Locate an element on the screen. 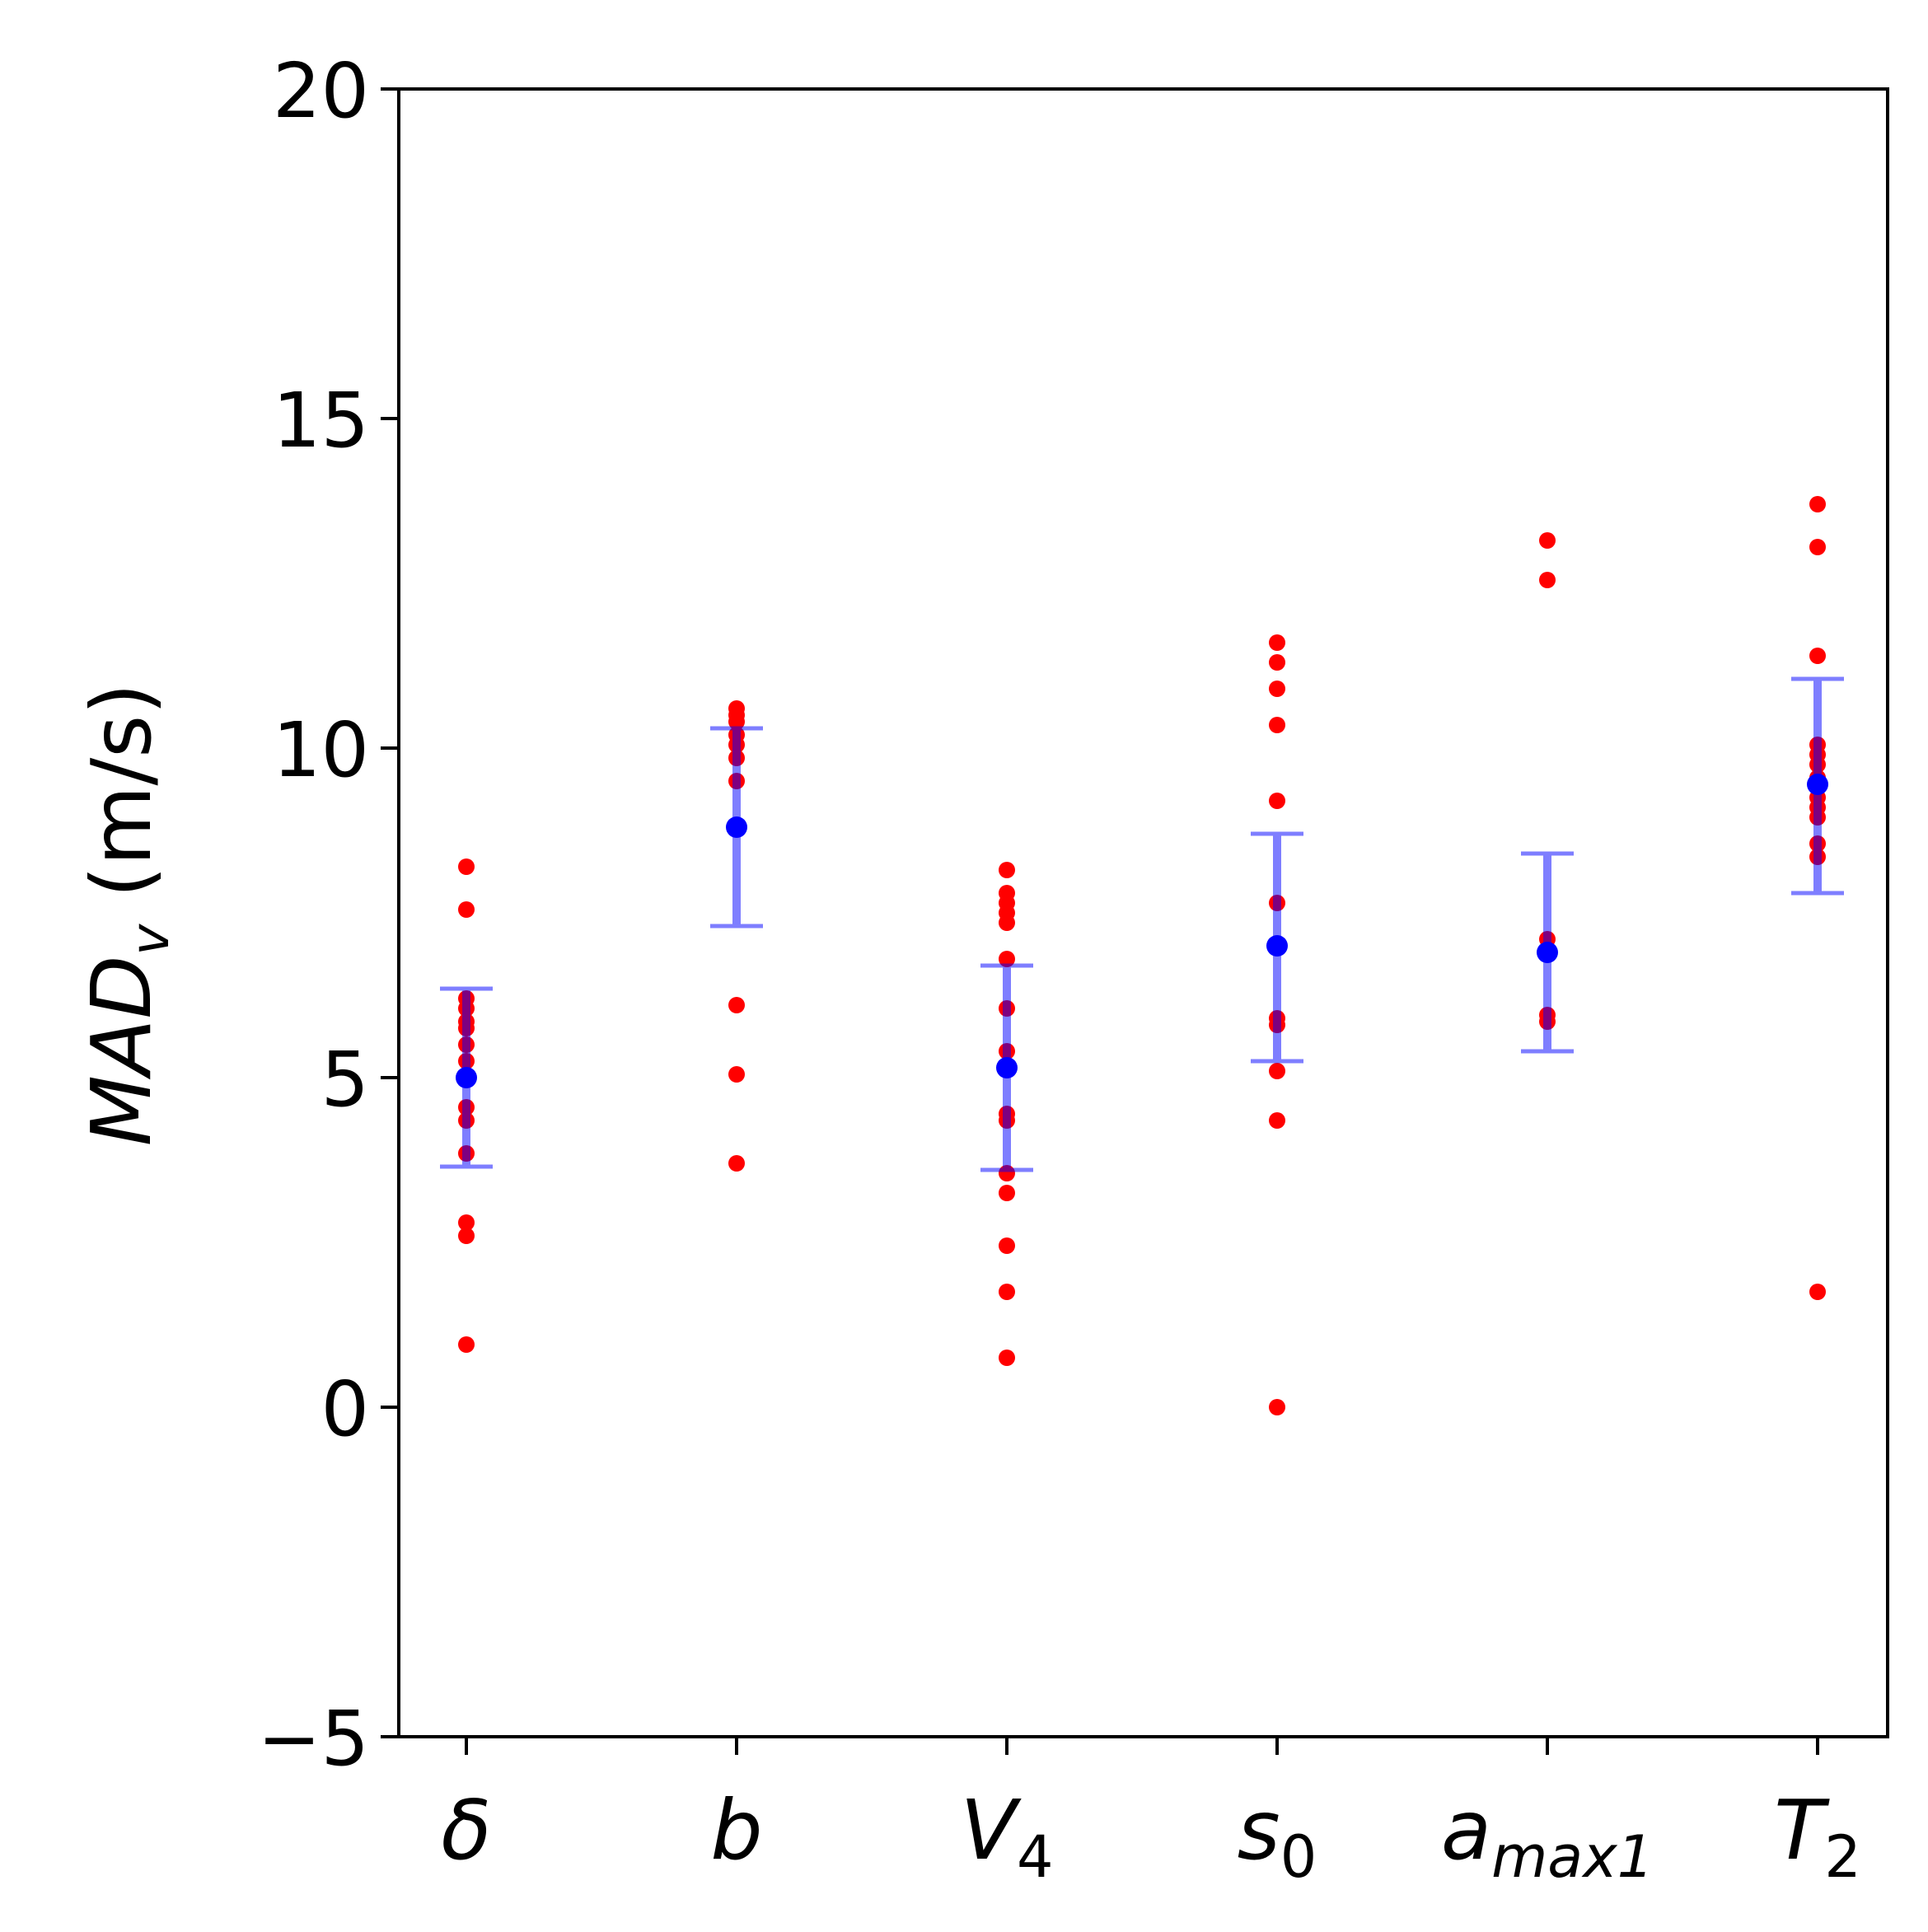 The height and width of the screenshot is (1932, 1928). x-tick-label: b is located at coordinates (736, 1830).